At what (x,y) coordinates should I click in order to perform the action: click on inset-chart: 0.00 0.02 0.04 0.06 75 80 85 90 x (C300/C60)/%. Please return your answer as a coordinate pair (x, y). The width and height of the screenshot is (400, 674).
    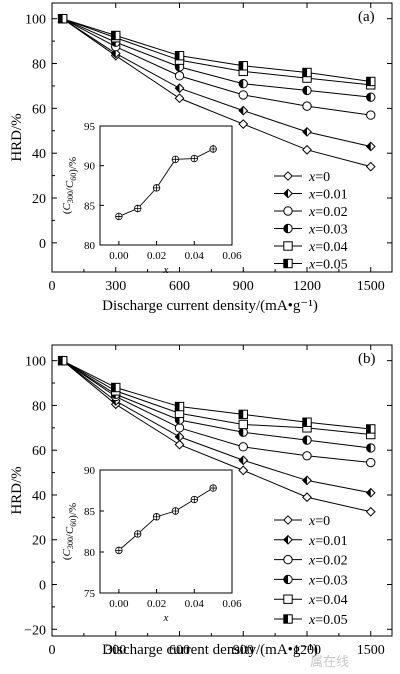
    Looking at the image, I should click on (151, 544).